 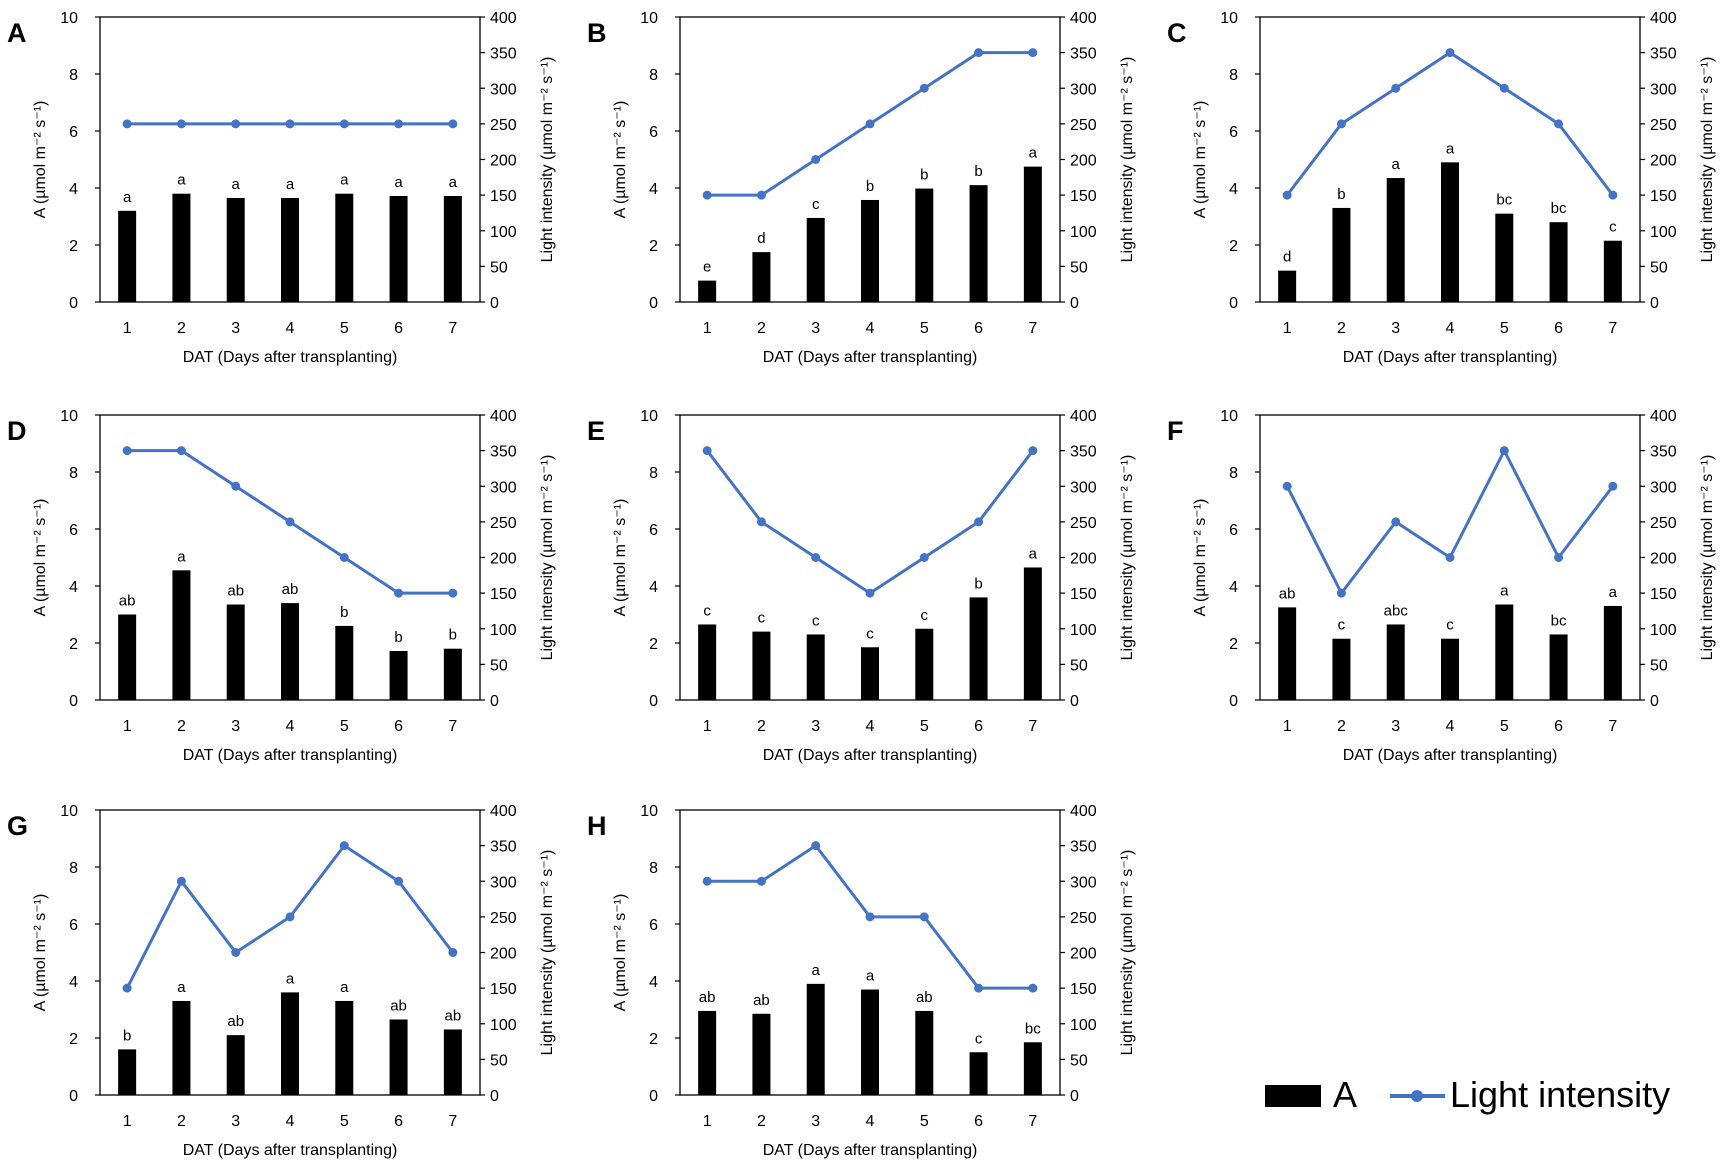 I want to click on x-axis-title: DAT (Days after transplanting), so click(x=1450, y=357).